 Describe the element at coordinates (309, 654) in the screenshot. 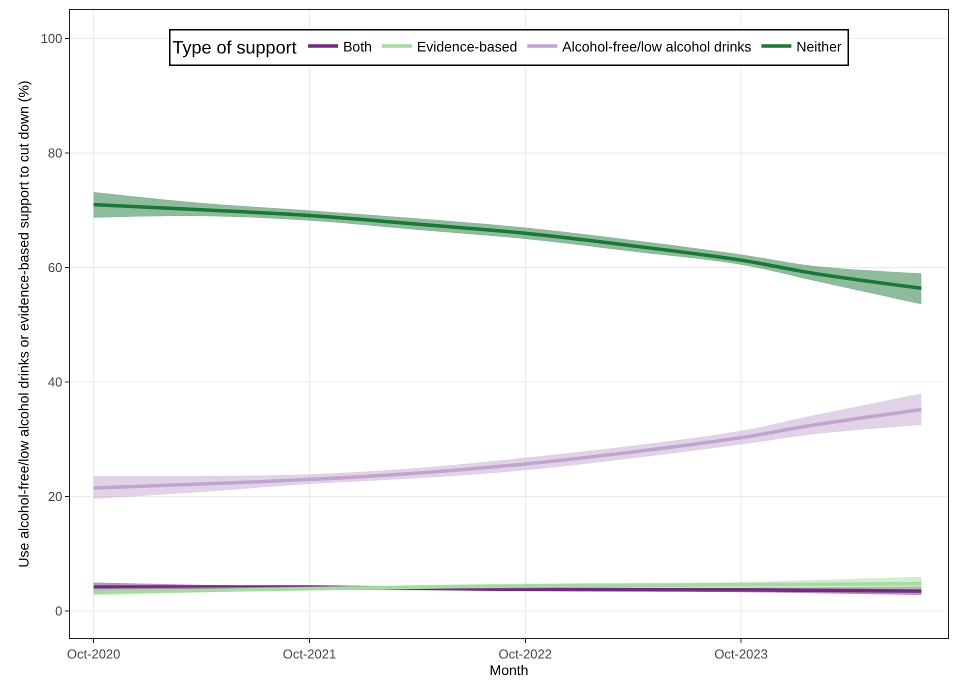

I see `x-tick-label: Oct-2021` at that location.